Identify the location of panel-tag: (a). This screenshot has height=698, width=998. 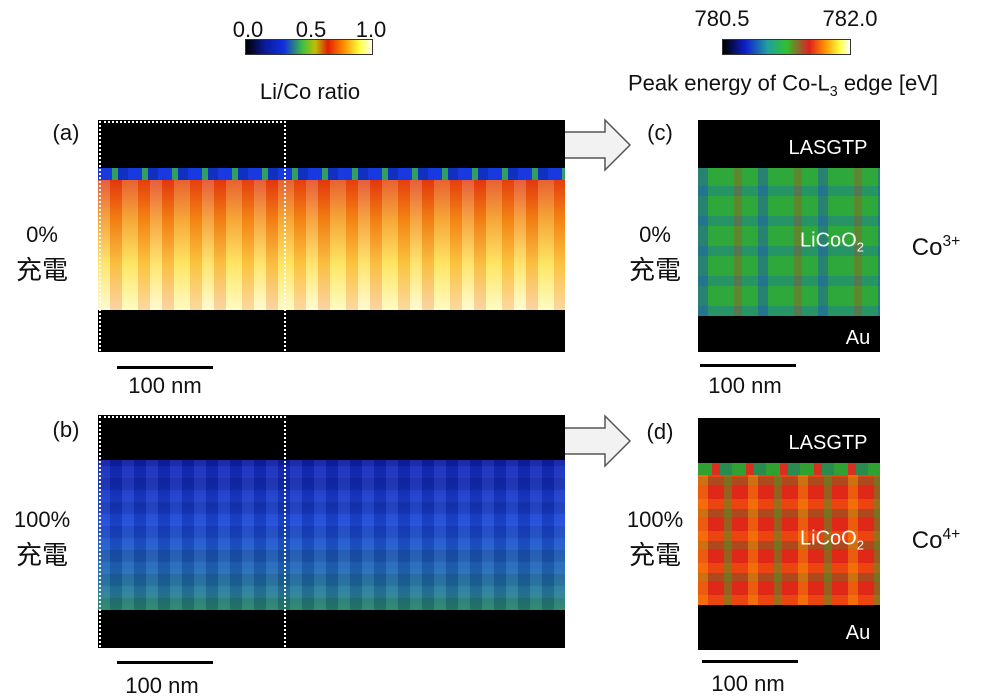
(66, 132).